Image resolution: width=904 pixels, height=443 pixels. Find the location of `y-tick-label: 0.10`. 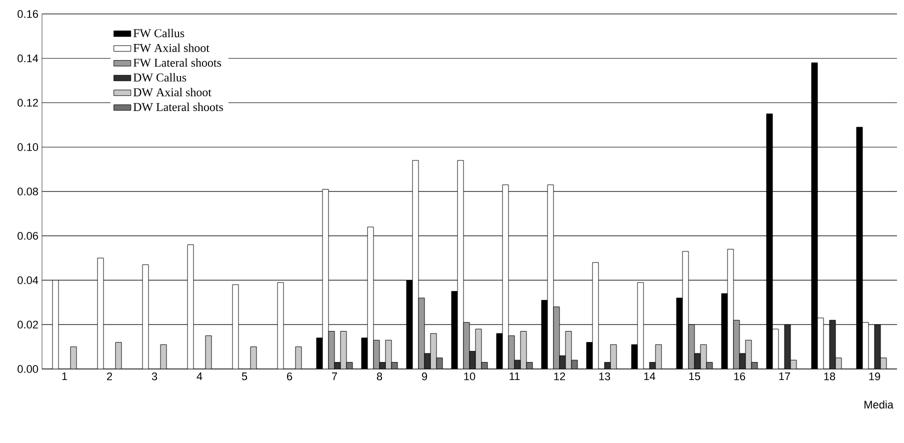

y-tick-label: 0.10 is located at coordinates (28, 147).